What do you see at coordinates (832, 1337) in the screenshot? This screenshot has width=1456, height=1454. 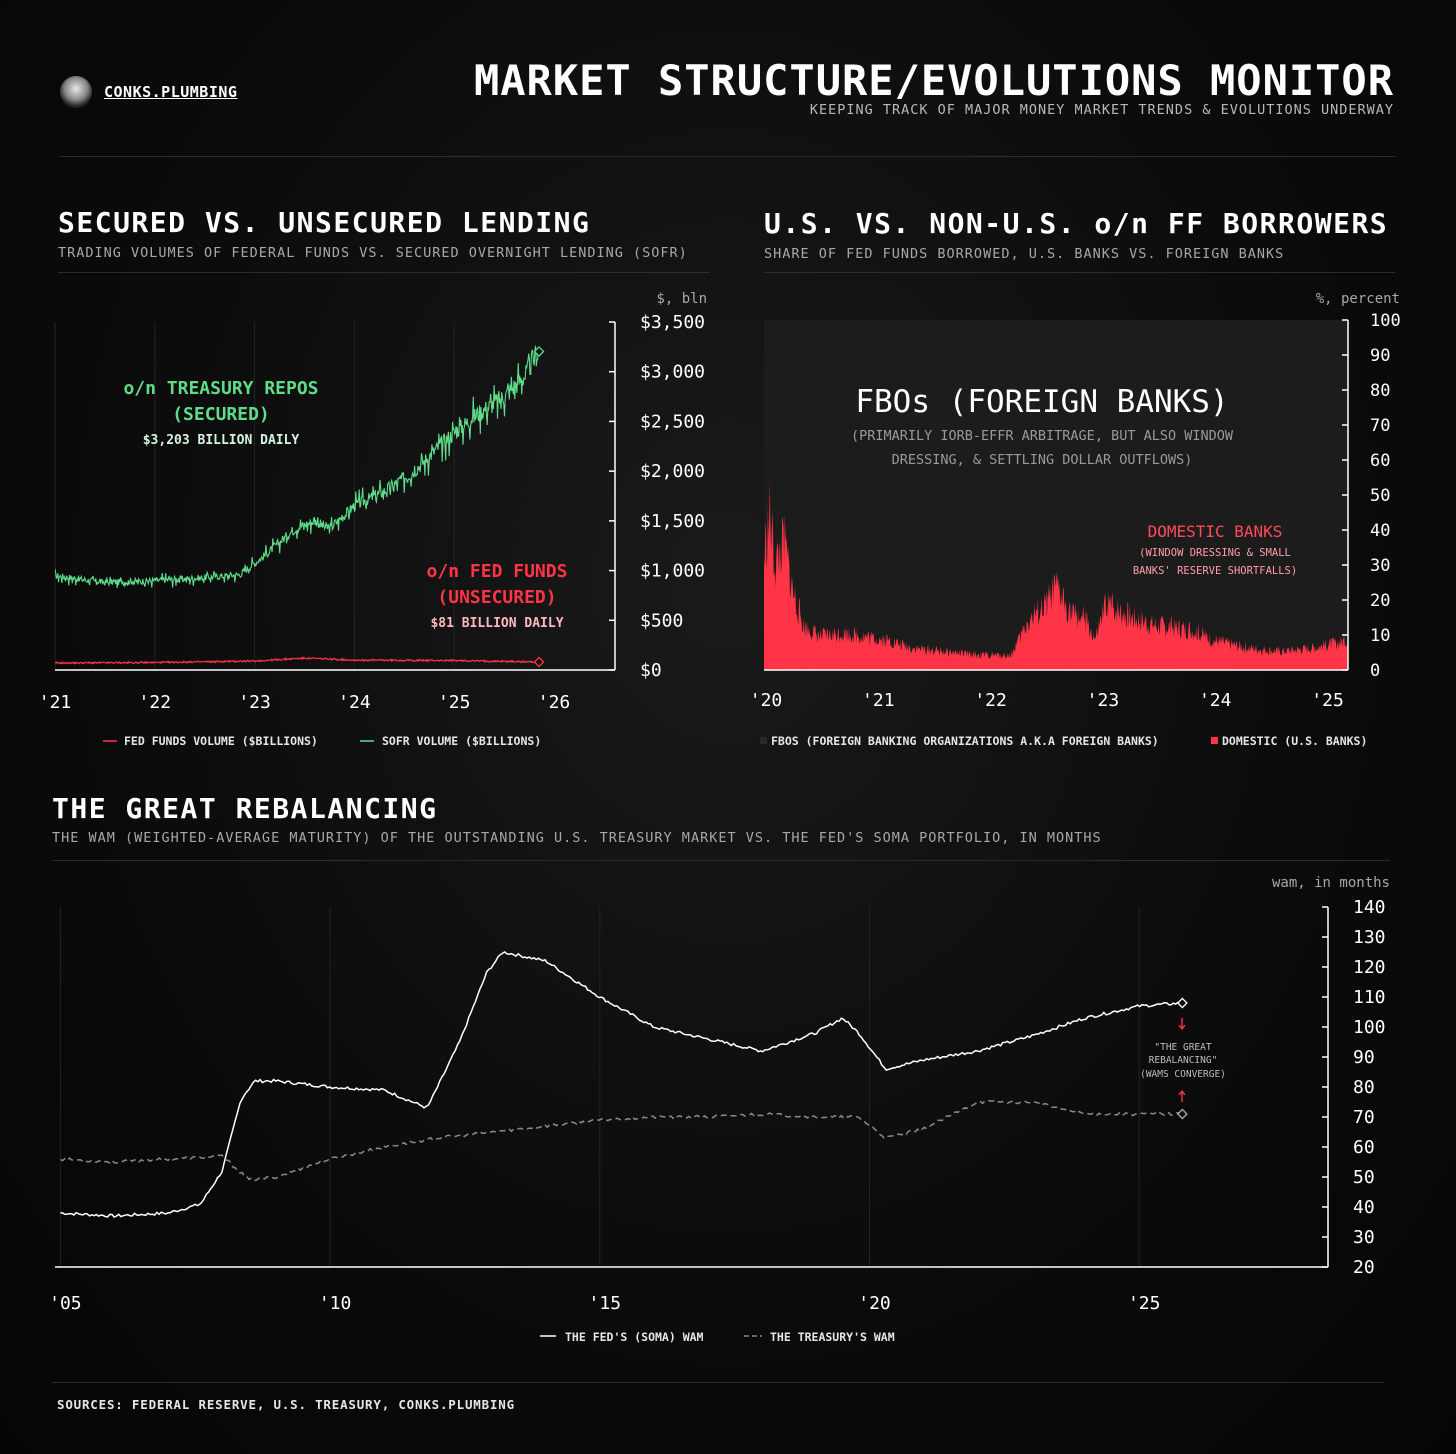 I see `legend-treasury-label: THE TREASURY'S WAM` at bounding box center [832, 1337].